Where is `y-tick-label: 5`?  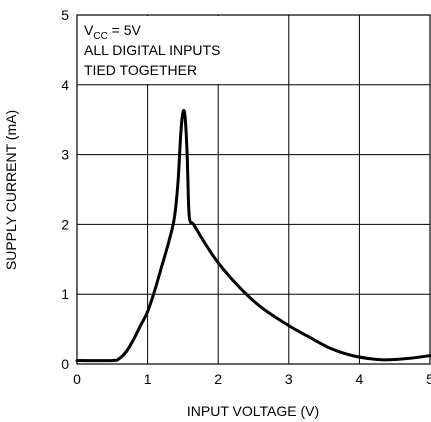
y-tick-label: 5 is located at coordinates (65, 15).